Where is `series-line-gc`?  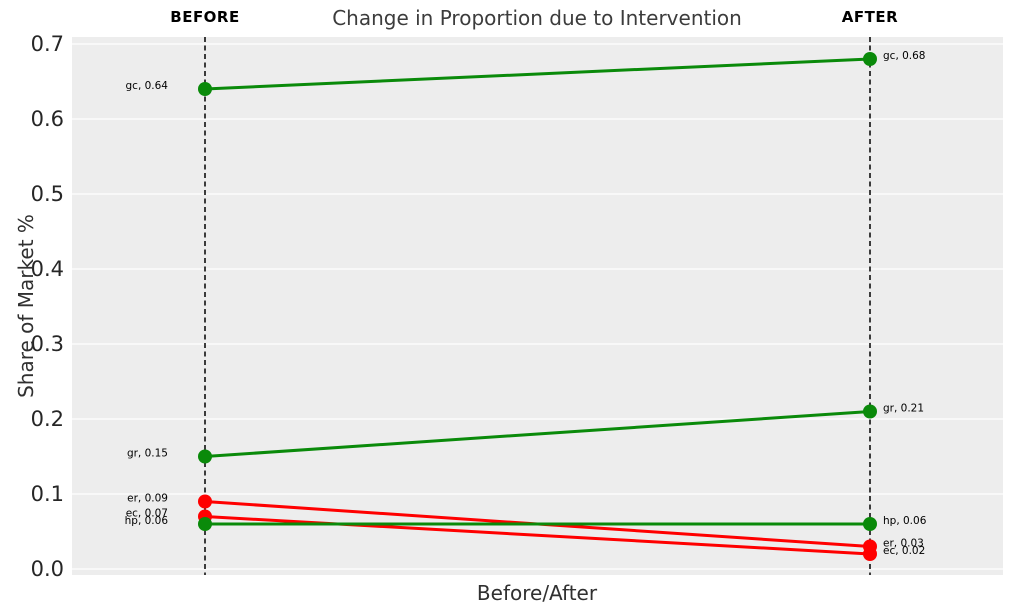
series-line-gc is located at coordinates (537, 74).